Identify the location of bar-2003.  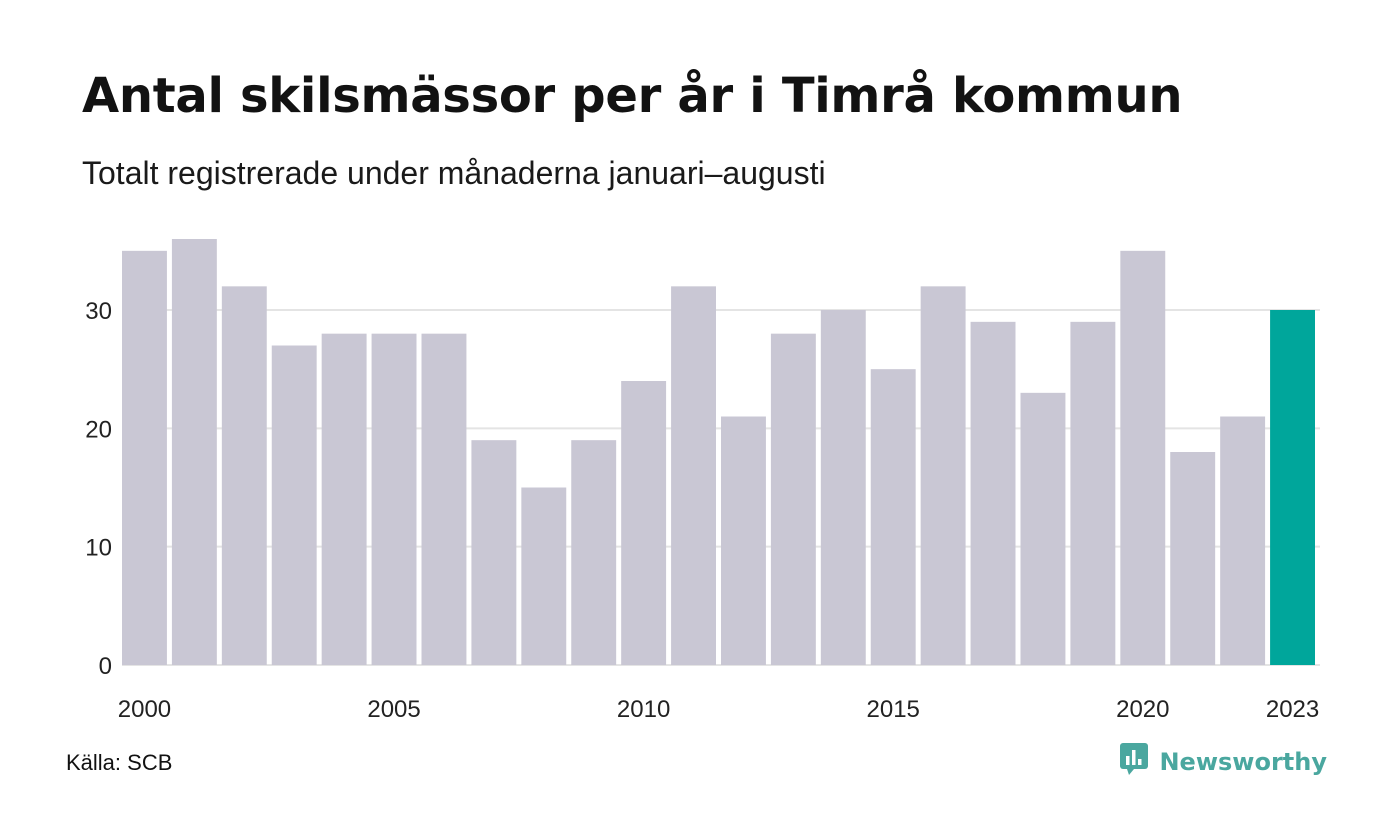
(294, 505).